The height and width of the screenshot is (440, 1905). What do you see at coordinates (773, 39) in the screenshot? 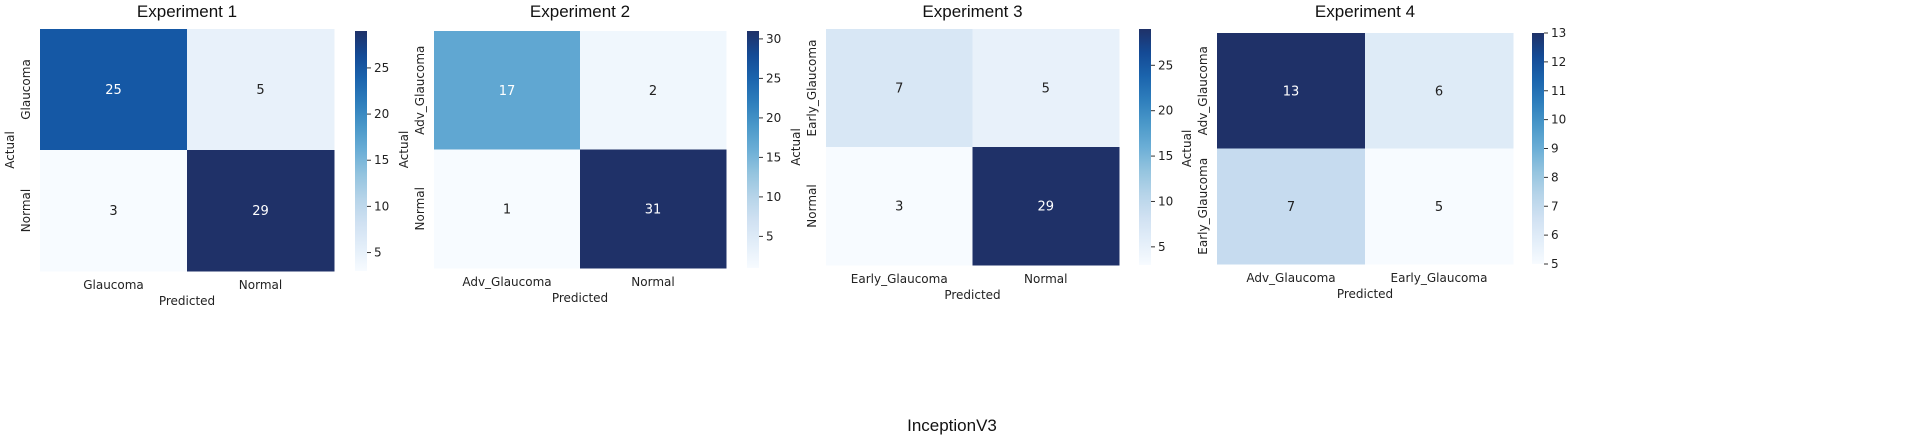
I see `colorbar-tick-label: 30` at bounding box center [773, 39].